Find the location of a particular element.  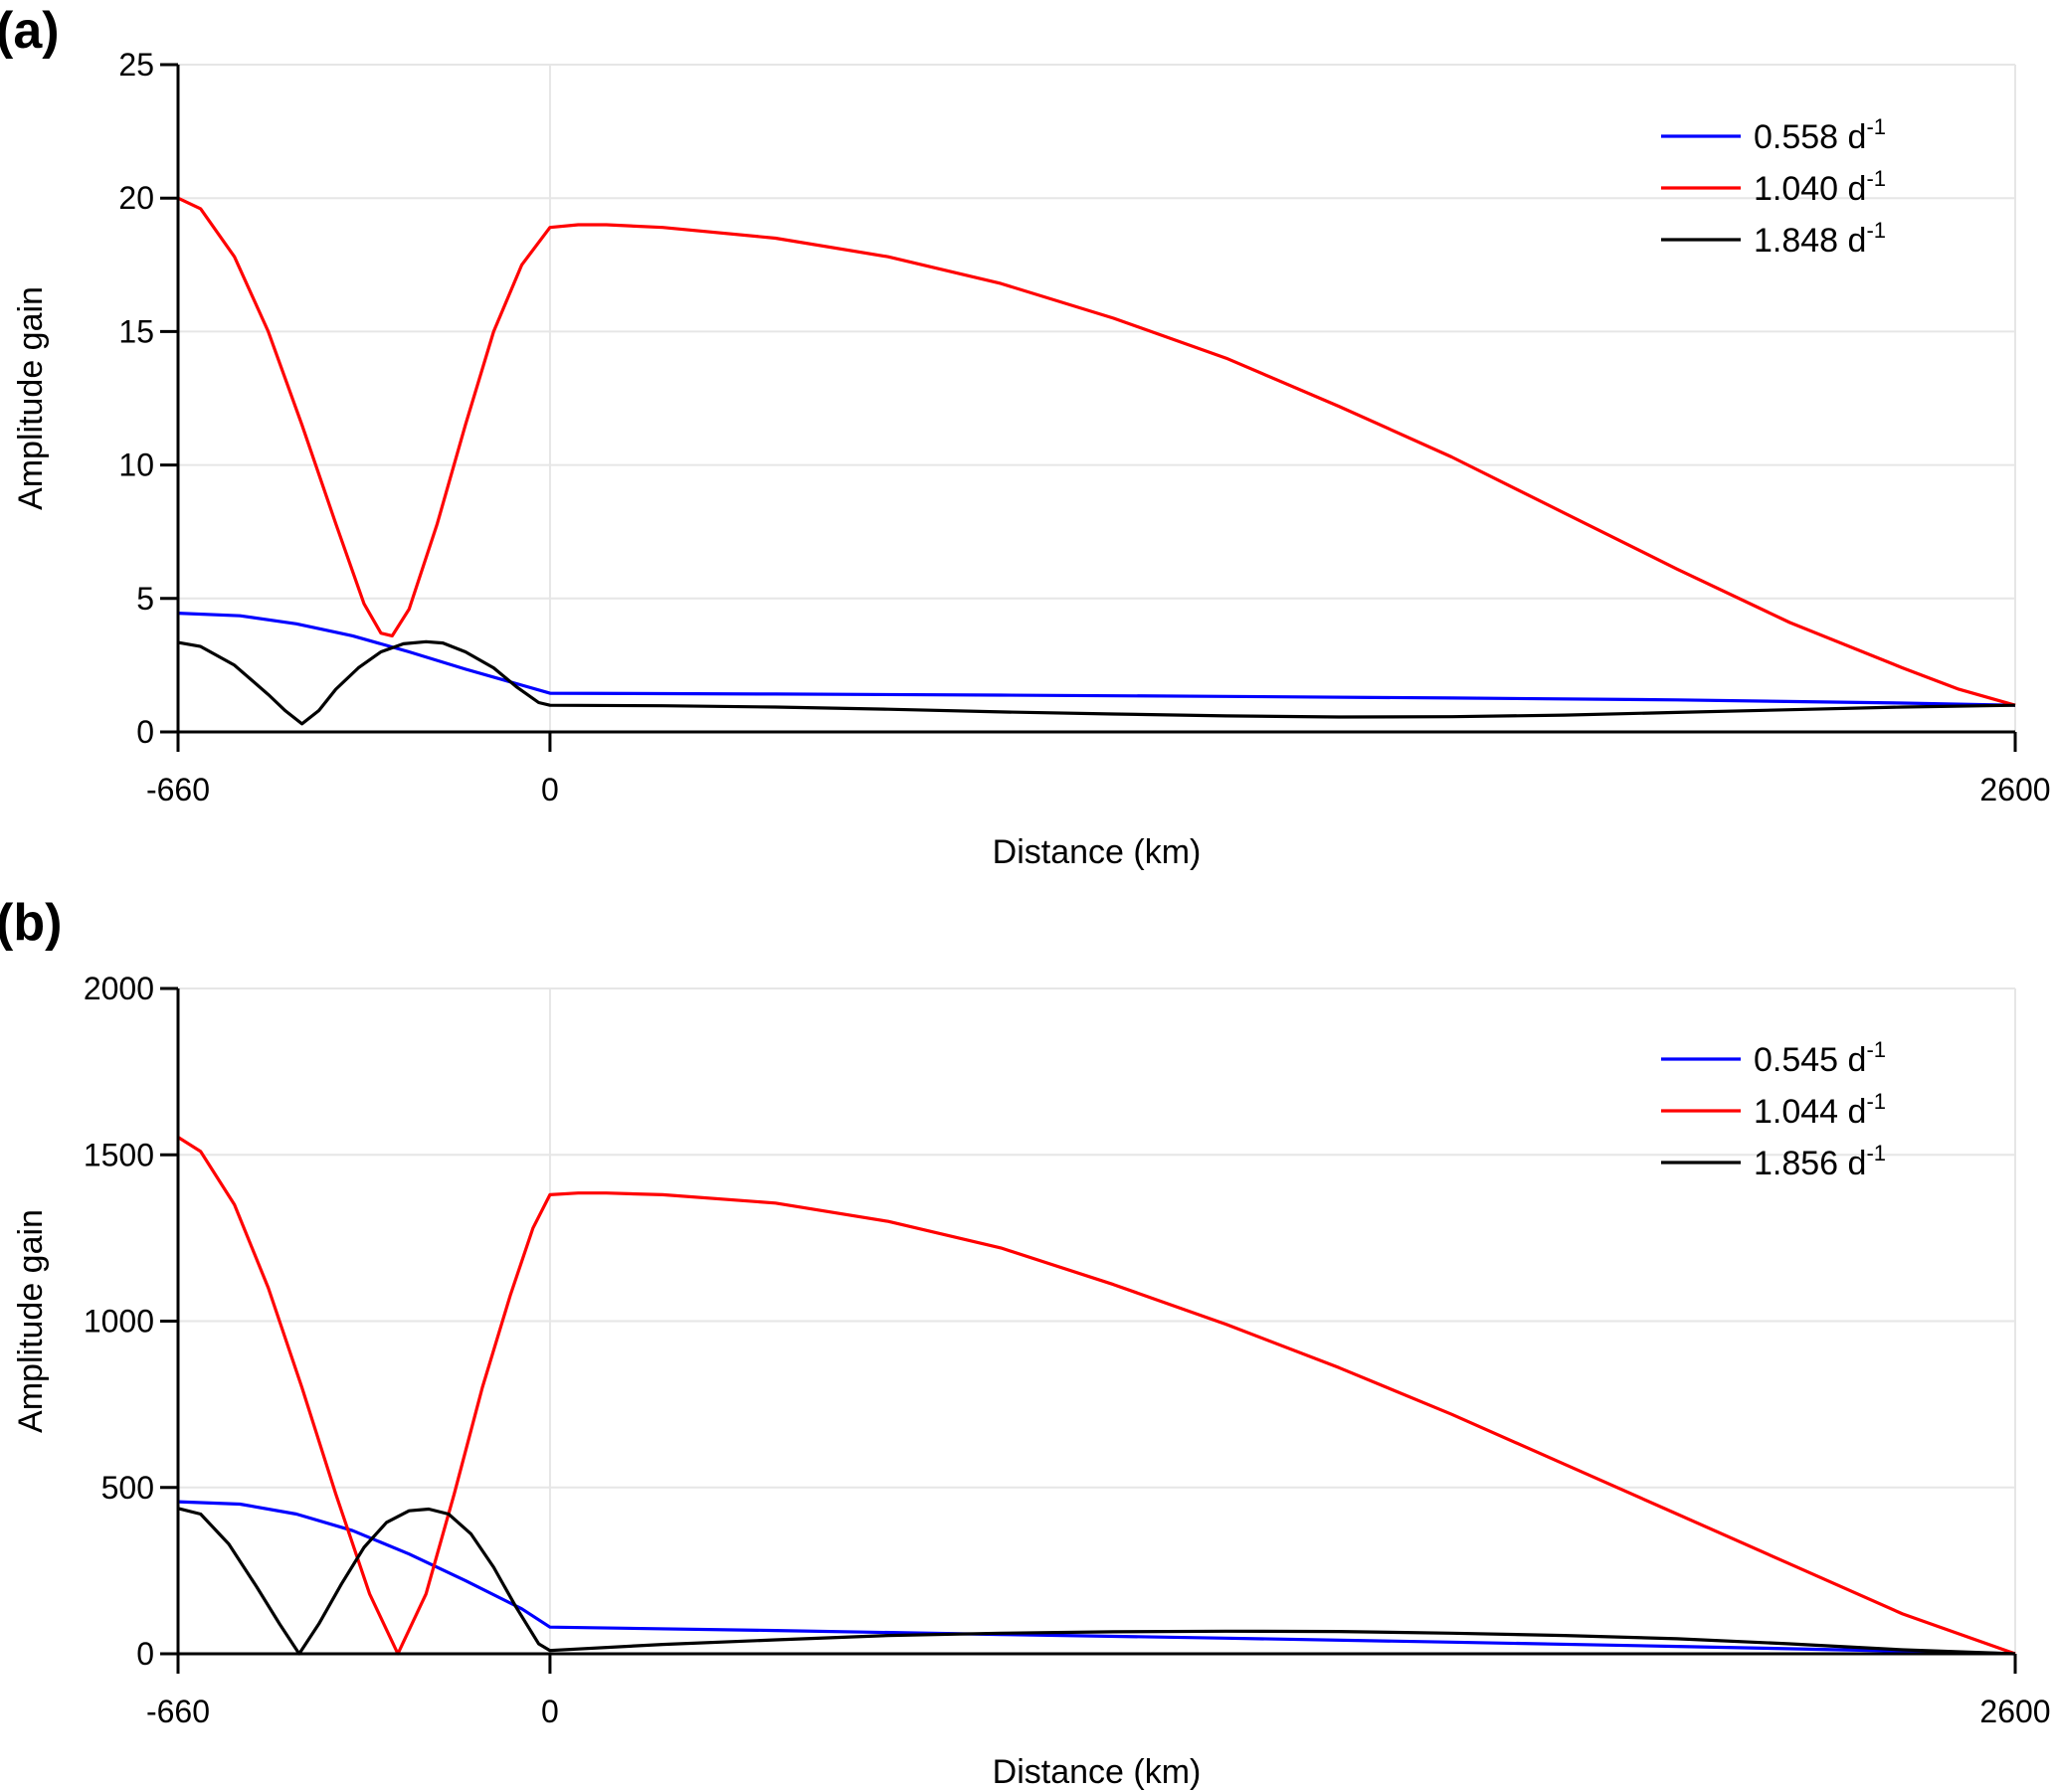

legend-label: 1.040 d-1 is located at coordinates (1820, 187).